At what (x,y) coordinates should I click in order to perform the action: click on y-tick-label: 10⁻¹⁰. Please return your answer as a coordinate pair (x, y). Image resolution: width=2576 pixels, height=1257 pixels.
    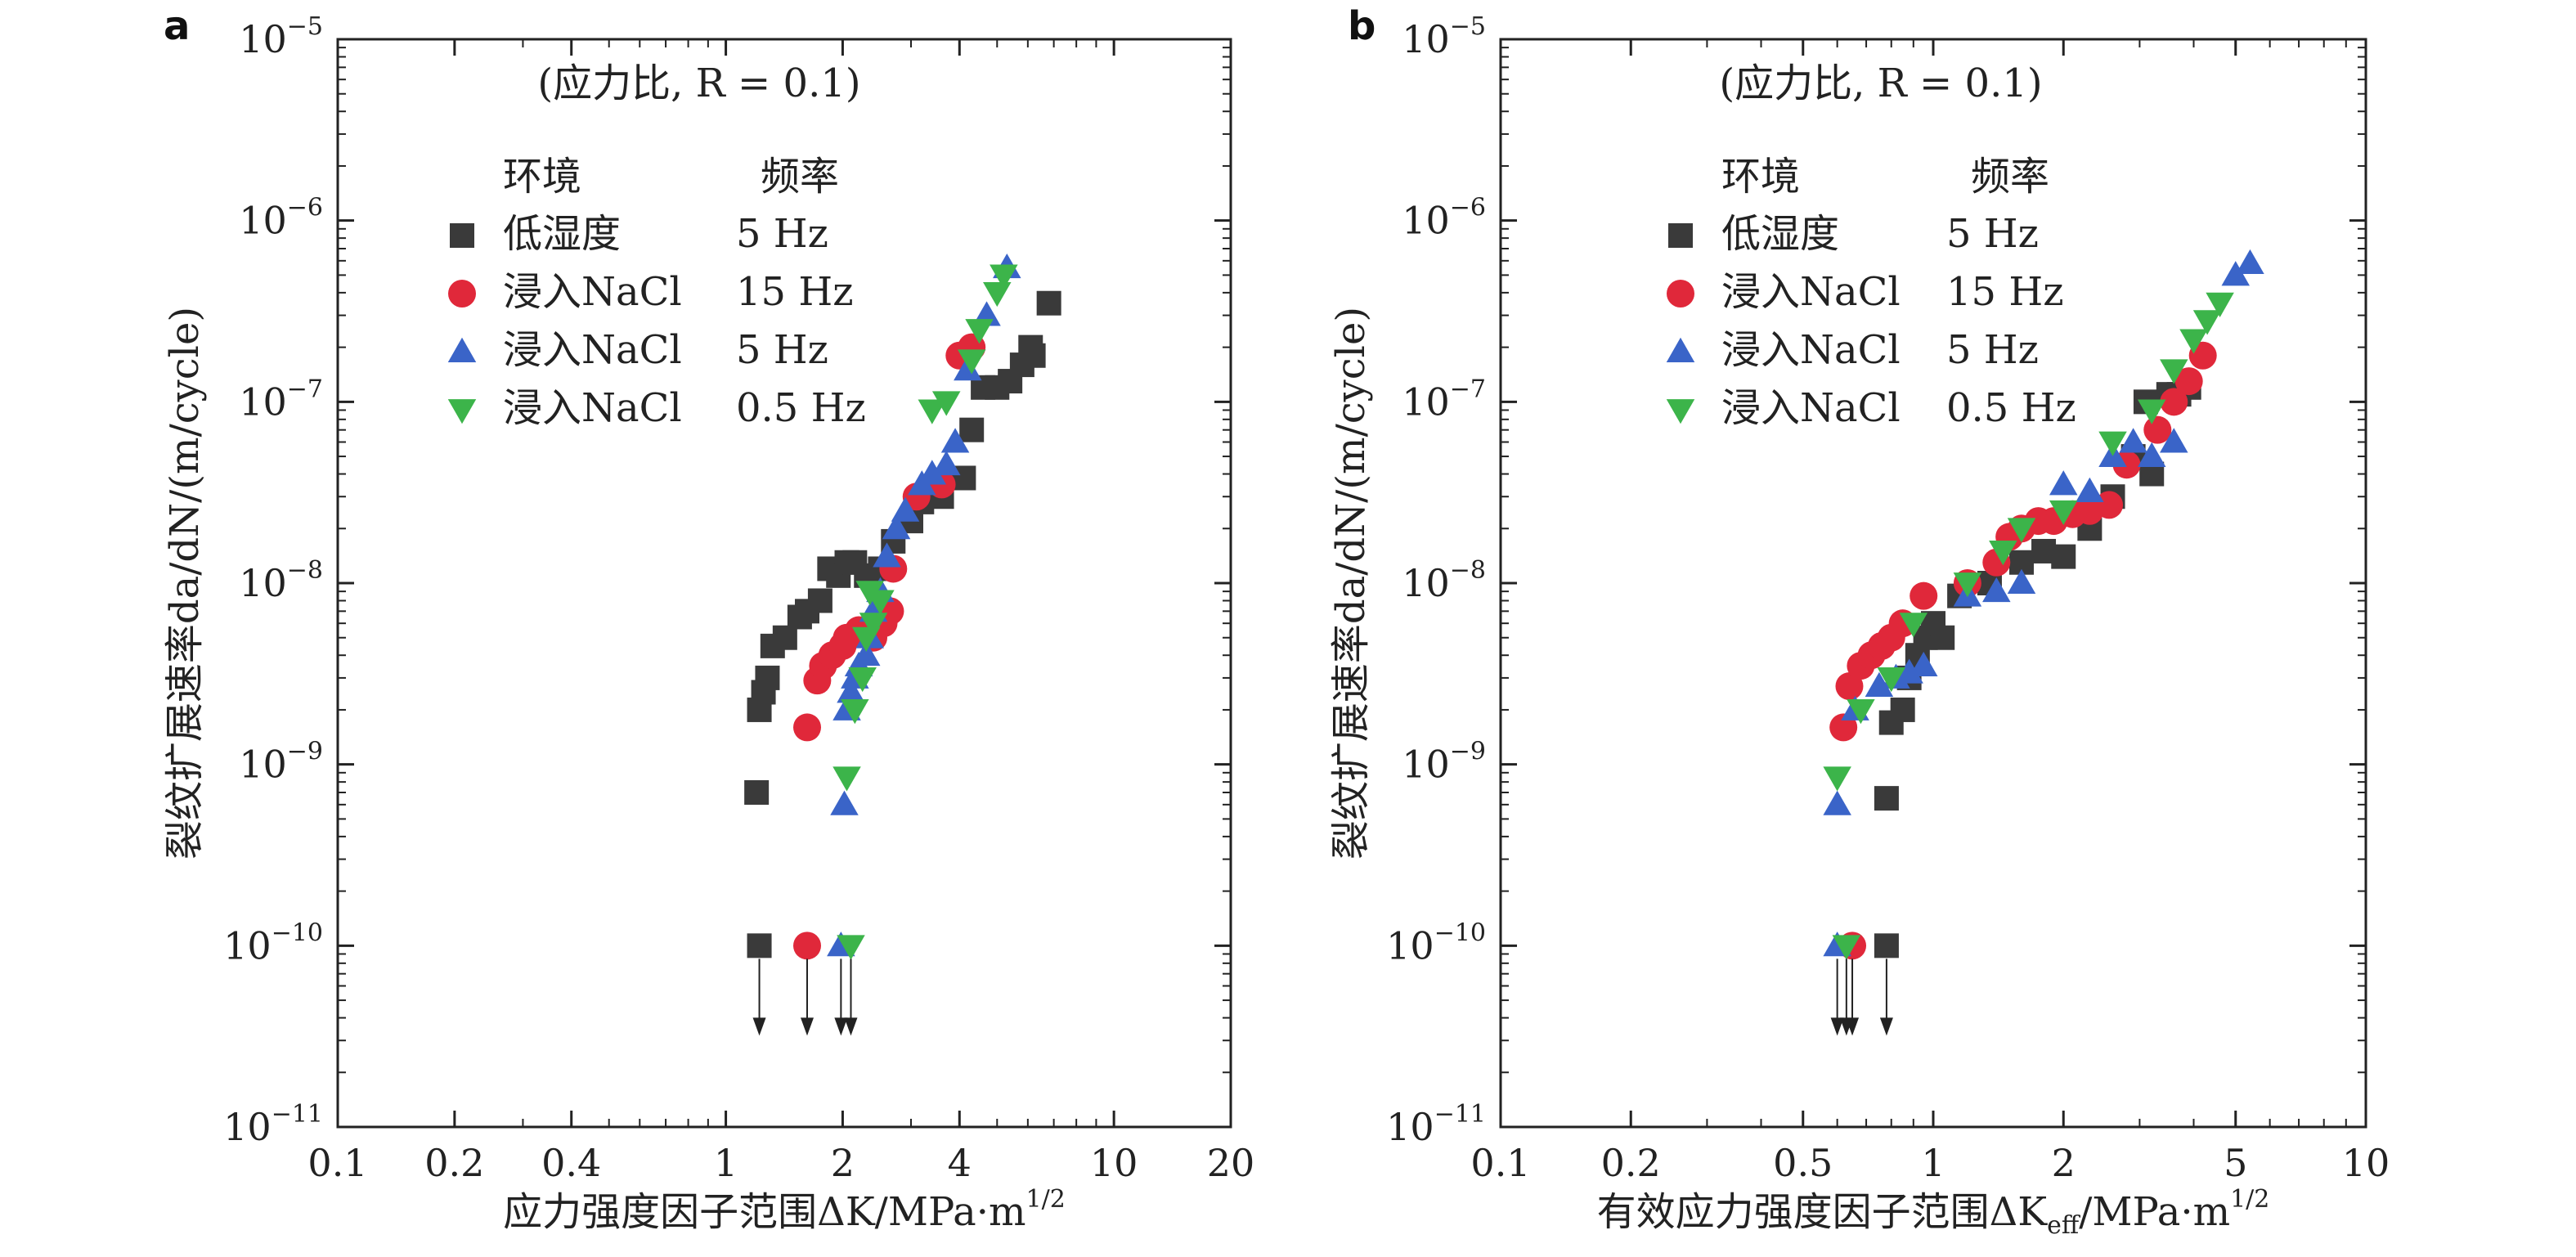
    Looking at the image, I should click on (1436, 942).